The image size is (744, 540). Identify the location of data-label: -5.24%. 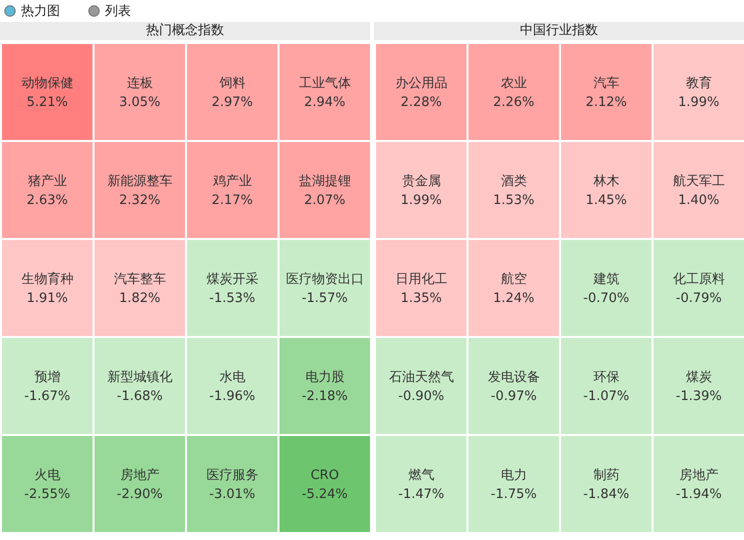
(325, 494).